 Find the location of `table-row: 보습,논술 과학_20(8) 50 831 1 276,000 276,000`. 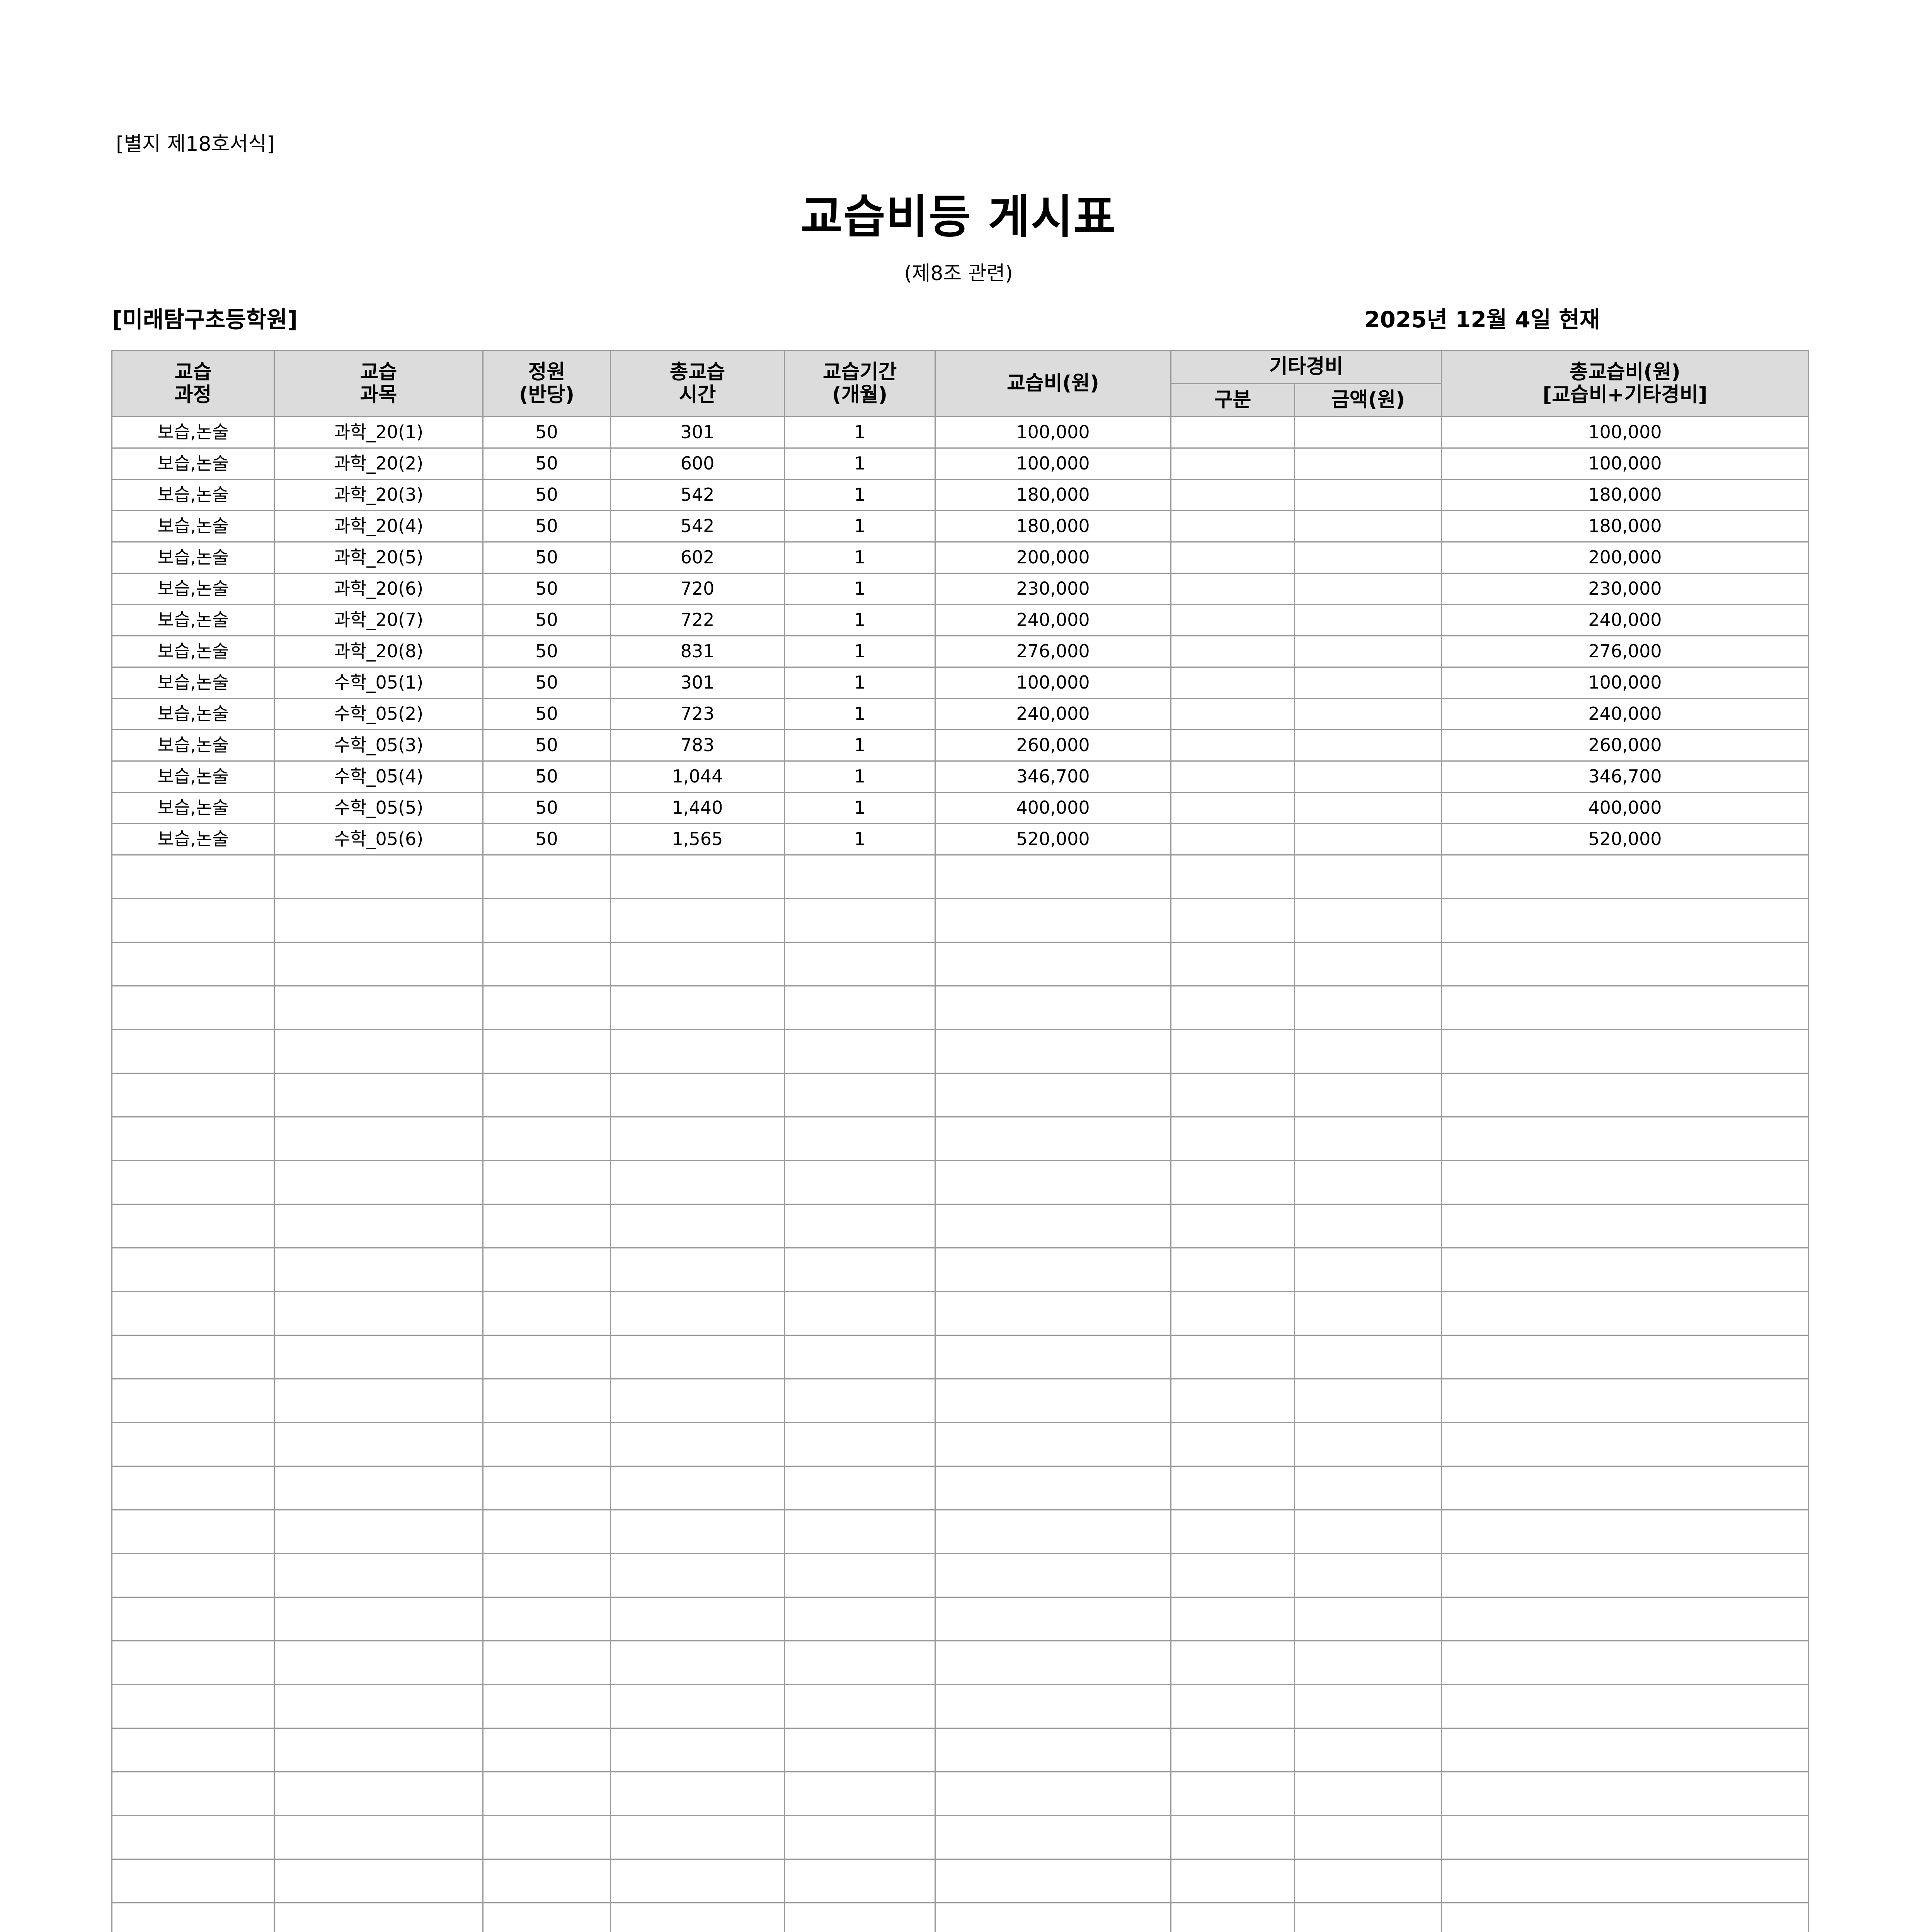

table-row: 보습,논술 과학_20(8) 50 831 1 276,000 276,000 is located at coordinates (960, 652).